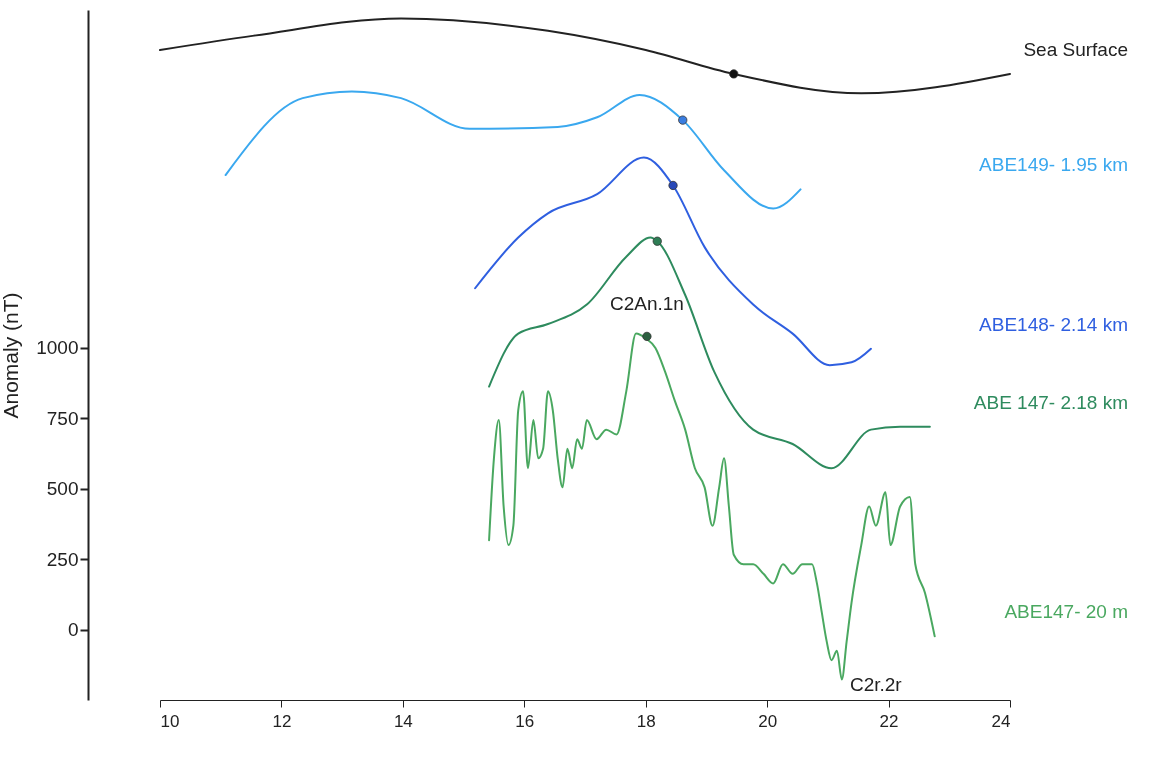 Image resolution: width=1162 pixels, height=771 pixels. What do you see at coordinates (768, 721) in the screenshot?
I see `x-tick-label: 20` at bounding box center [768, 721].